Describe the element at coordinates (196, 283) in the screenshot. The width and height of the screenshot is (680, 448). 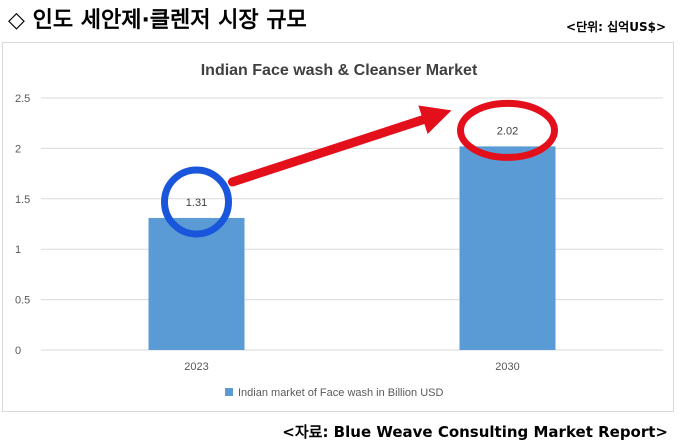
I see `bar-2023` at that location.